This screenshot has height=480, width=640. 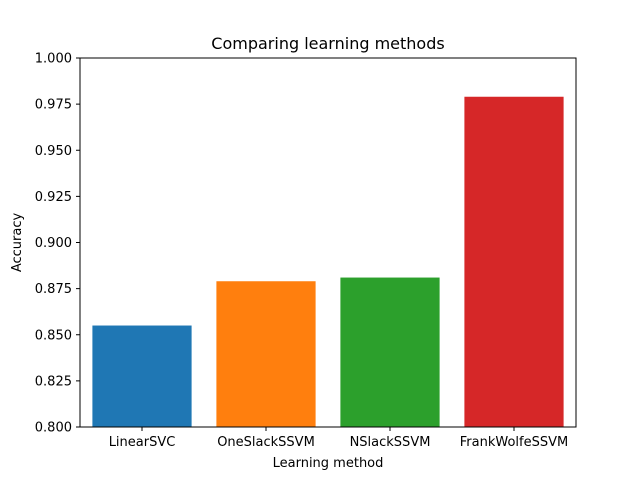 I want to click on bar-nslackssvm, so click(x=390, y=352).